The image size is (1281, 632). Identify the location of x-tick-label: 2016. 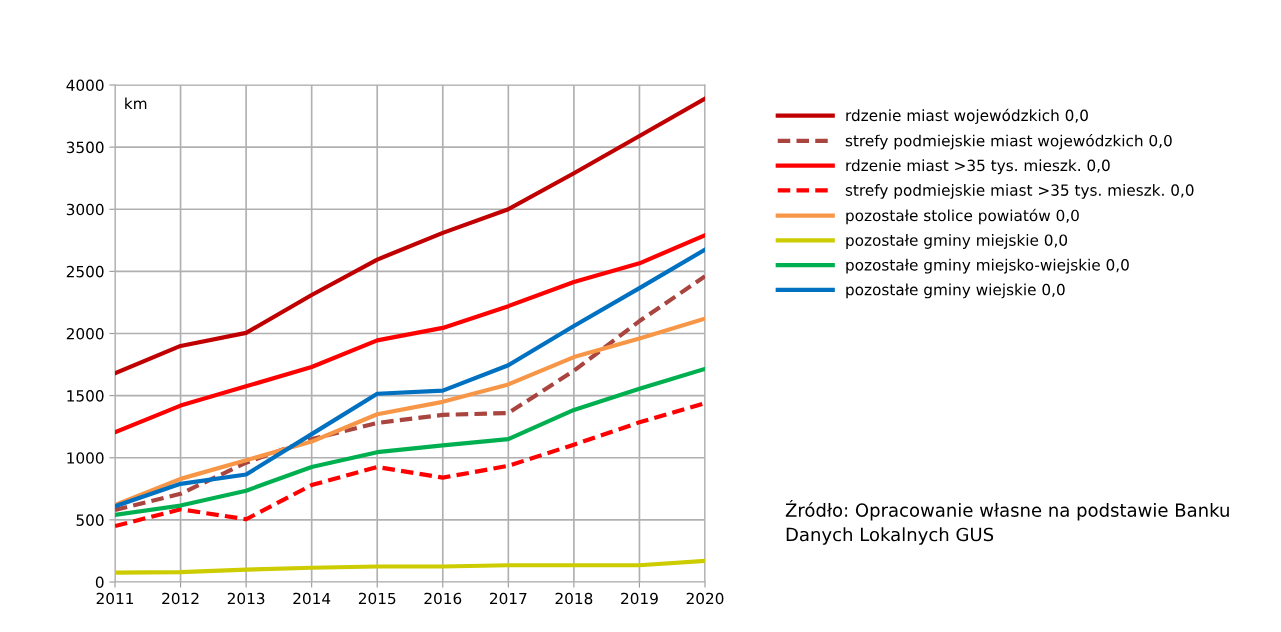
(443, 598).